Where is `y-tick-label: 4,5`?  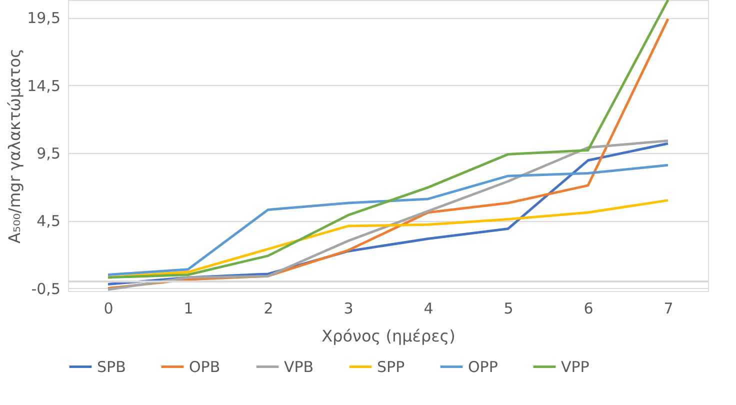
y-tick-label: 4,5 is located at coordinates (48, 221).